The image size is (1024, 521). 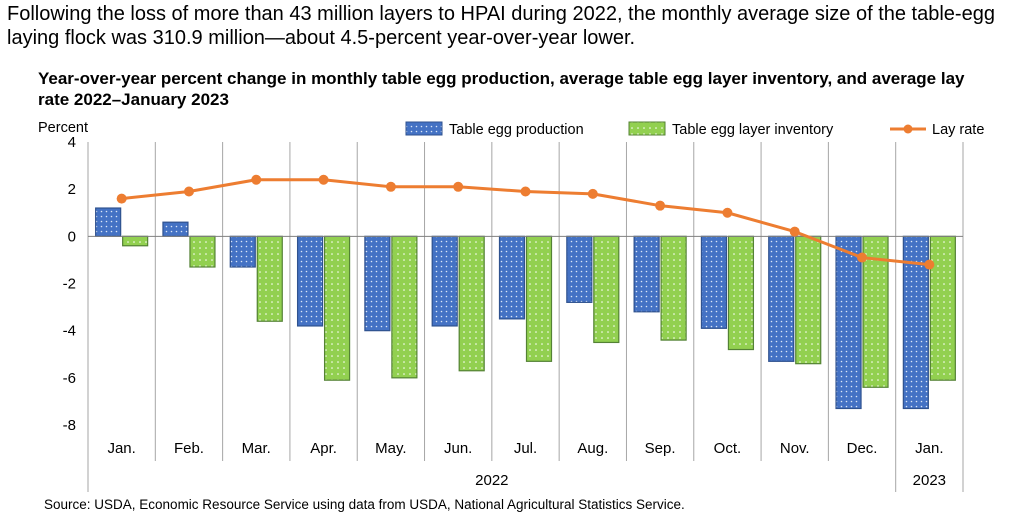 I want to click on x-tick-label: Oct., so click(x=728, y=448).